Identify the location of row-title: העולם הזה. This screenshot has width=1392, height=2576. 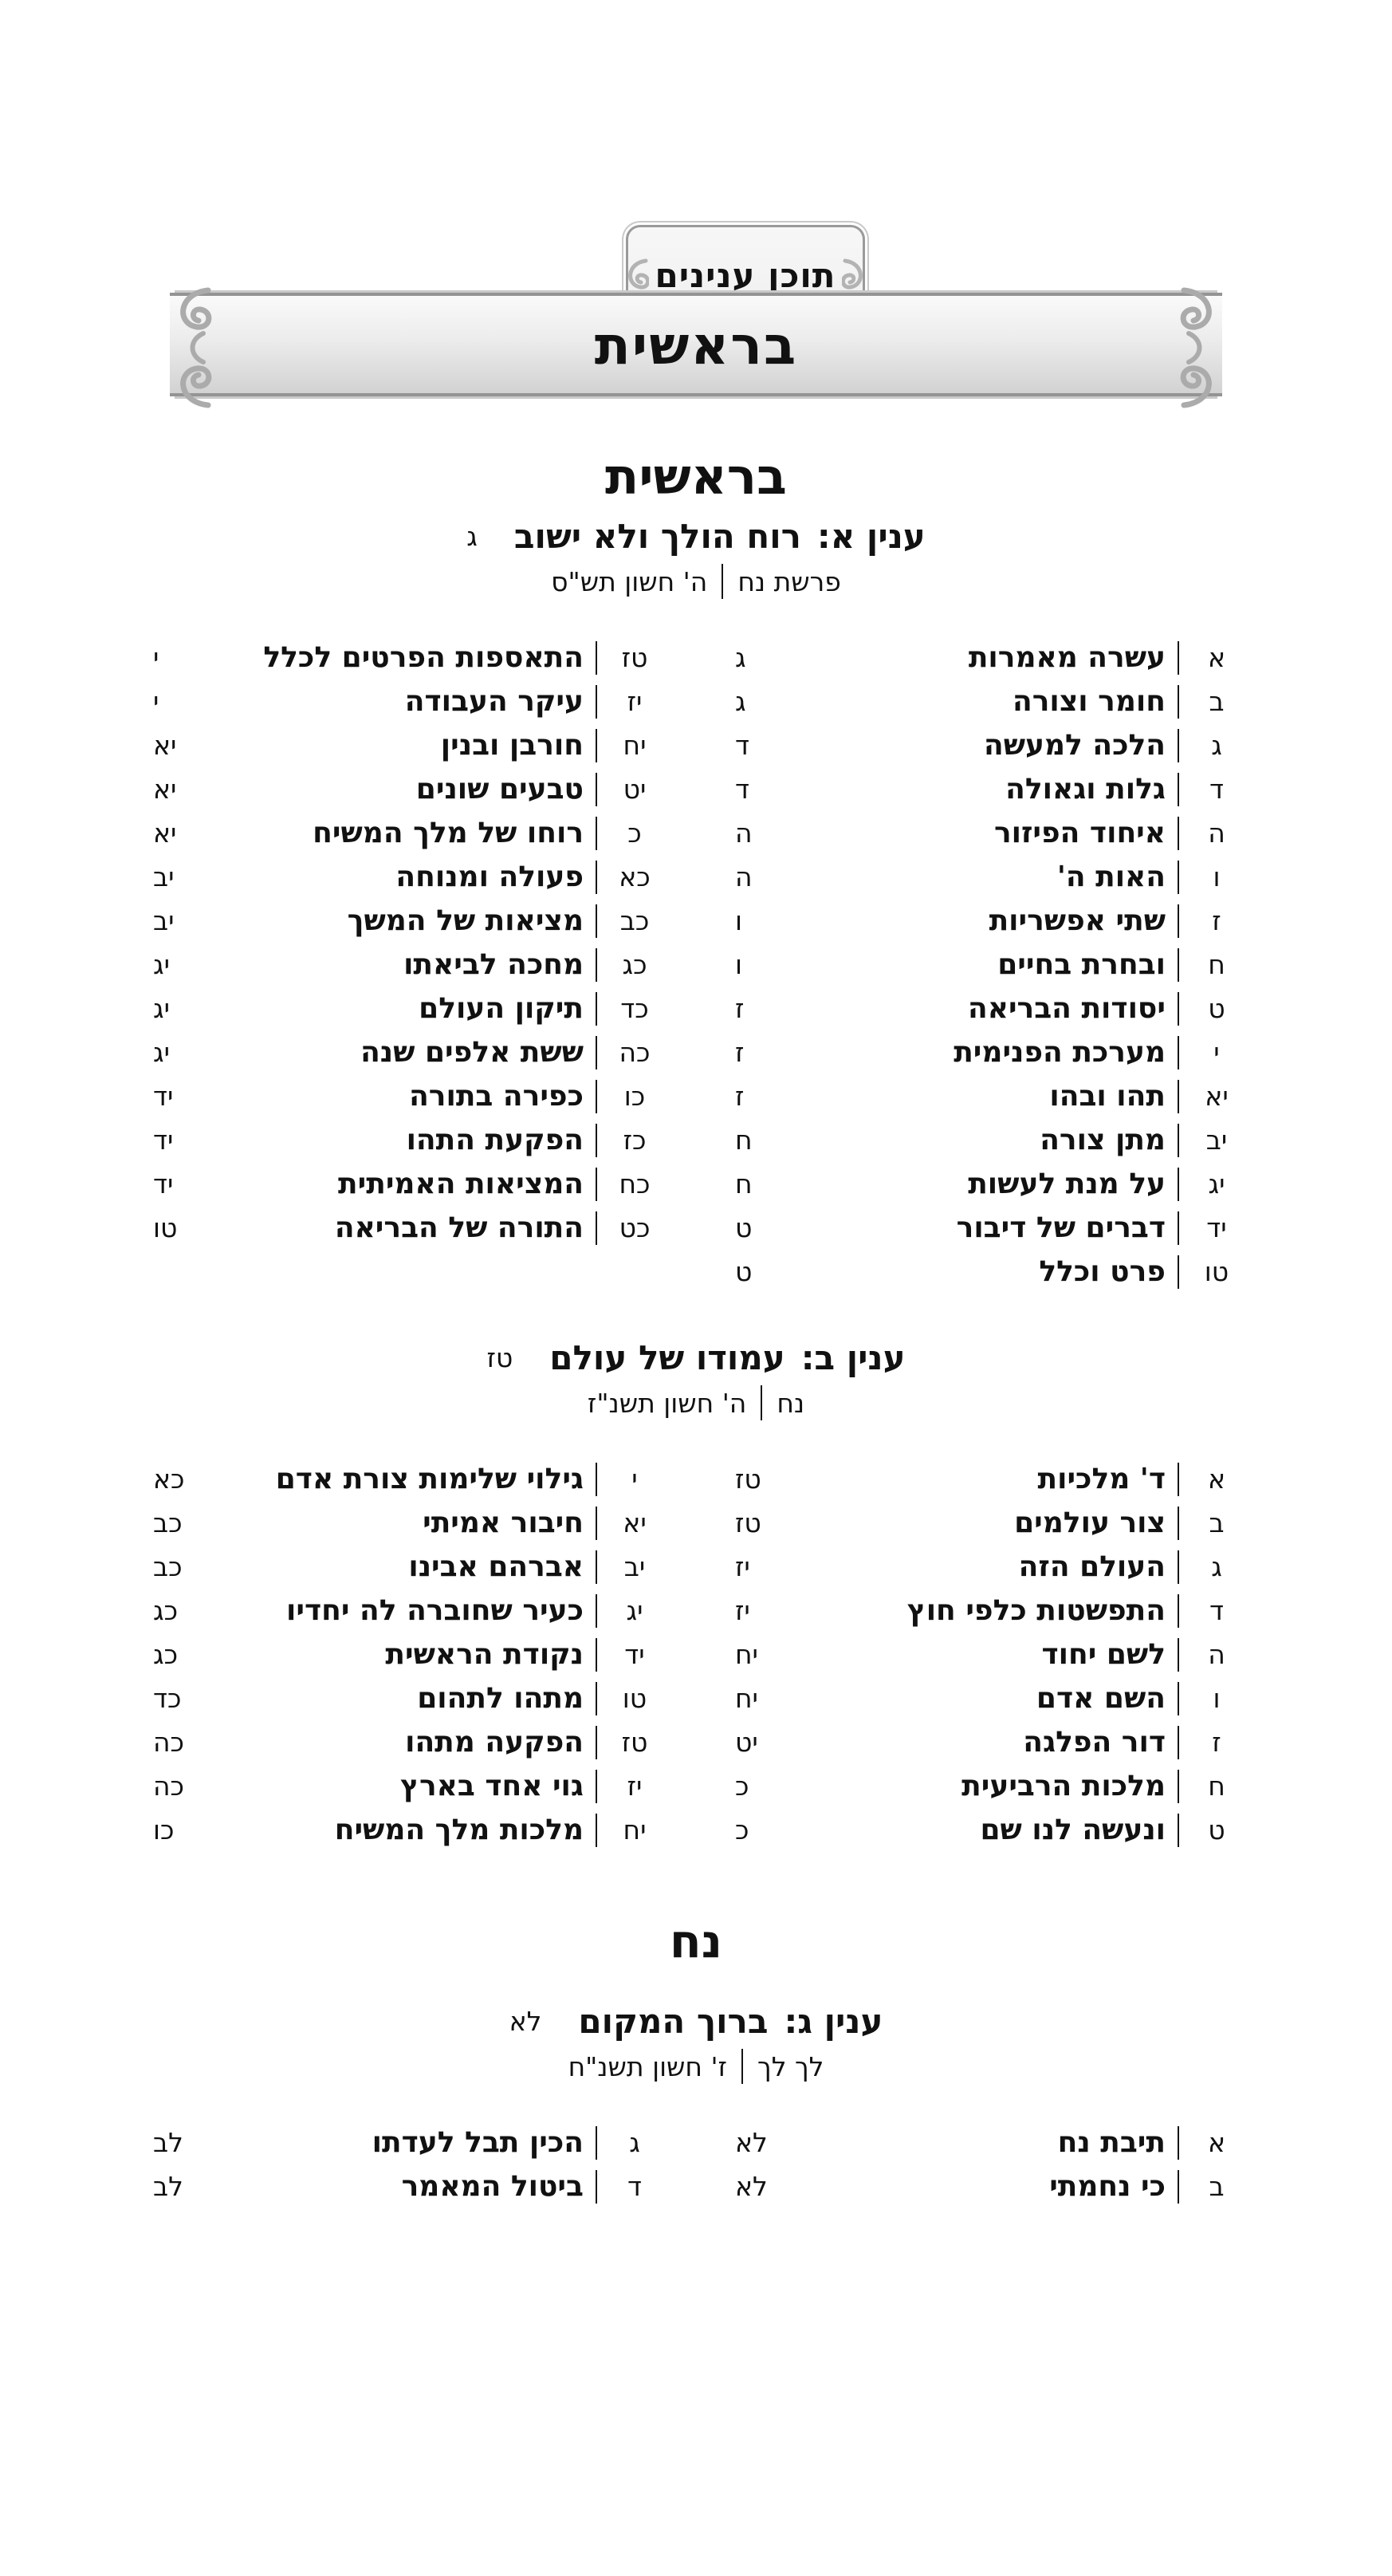
(1092, 1566).